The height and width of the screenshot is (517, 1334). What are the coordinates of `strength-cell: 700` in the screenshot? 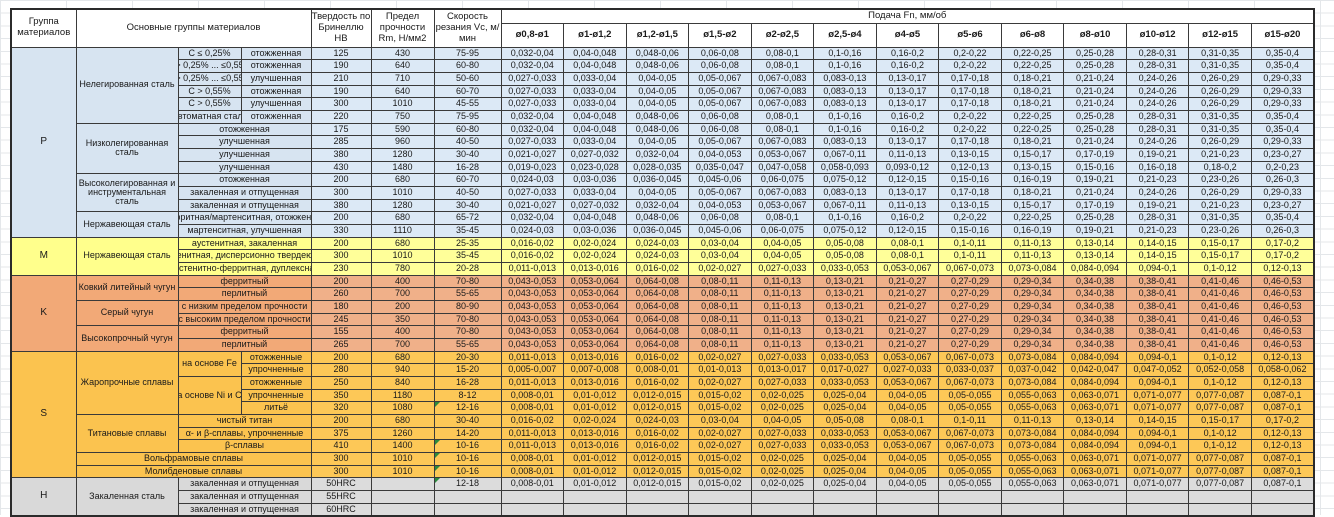 It's located at (402, 344).